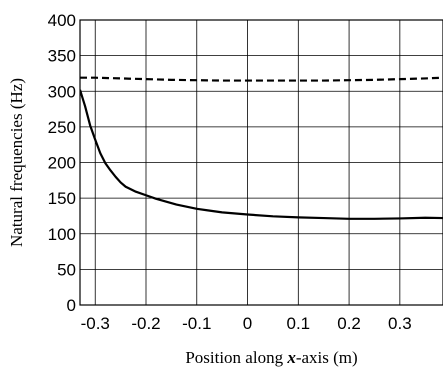  Describe the element at coordinates (62, 91) in the screenshot. I see `y-tick-label: 300` at that location.